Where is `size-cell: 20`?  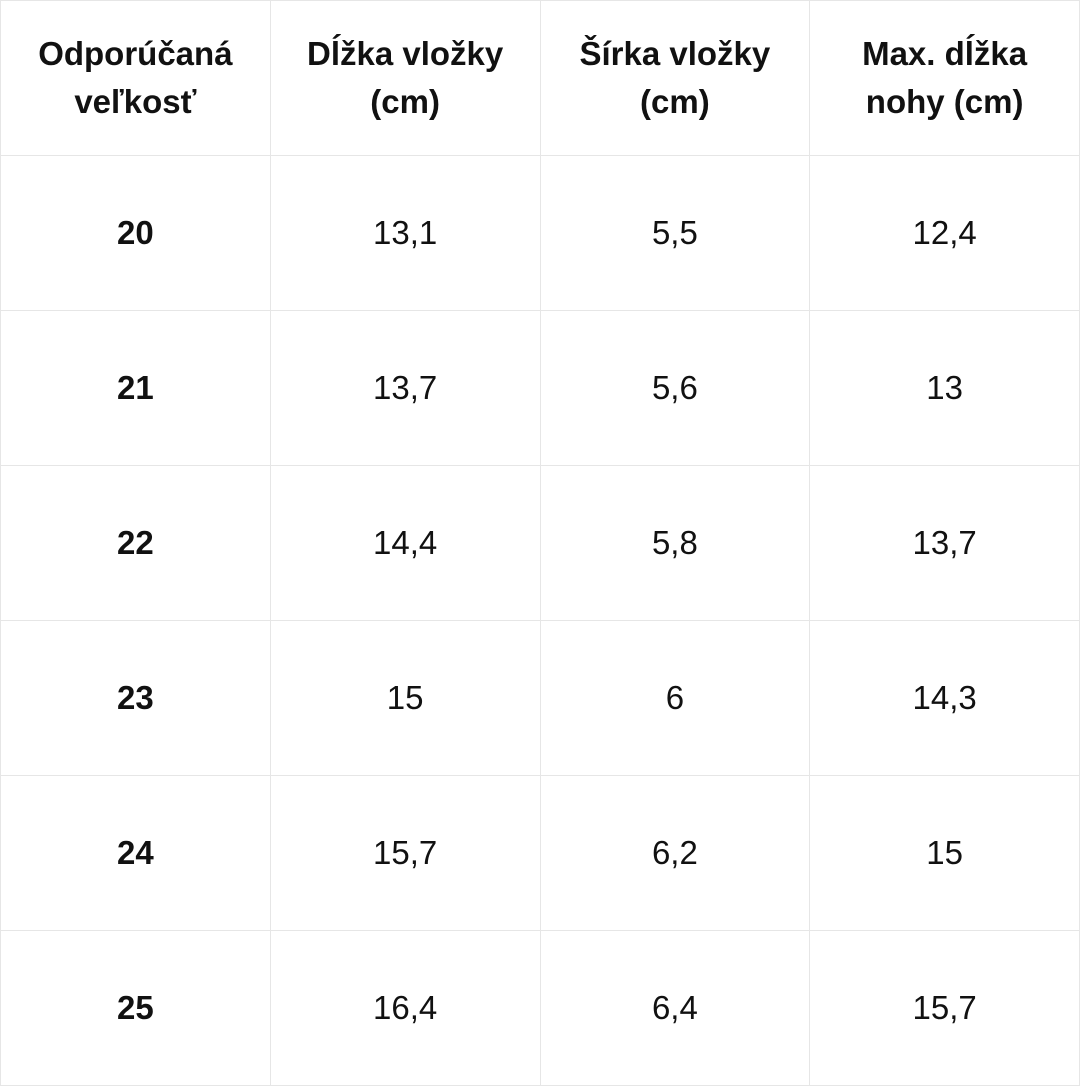
size-cell: 20 is located at coordinates (135, 233).